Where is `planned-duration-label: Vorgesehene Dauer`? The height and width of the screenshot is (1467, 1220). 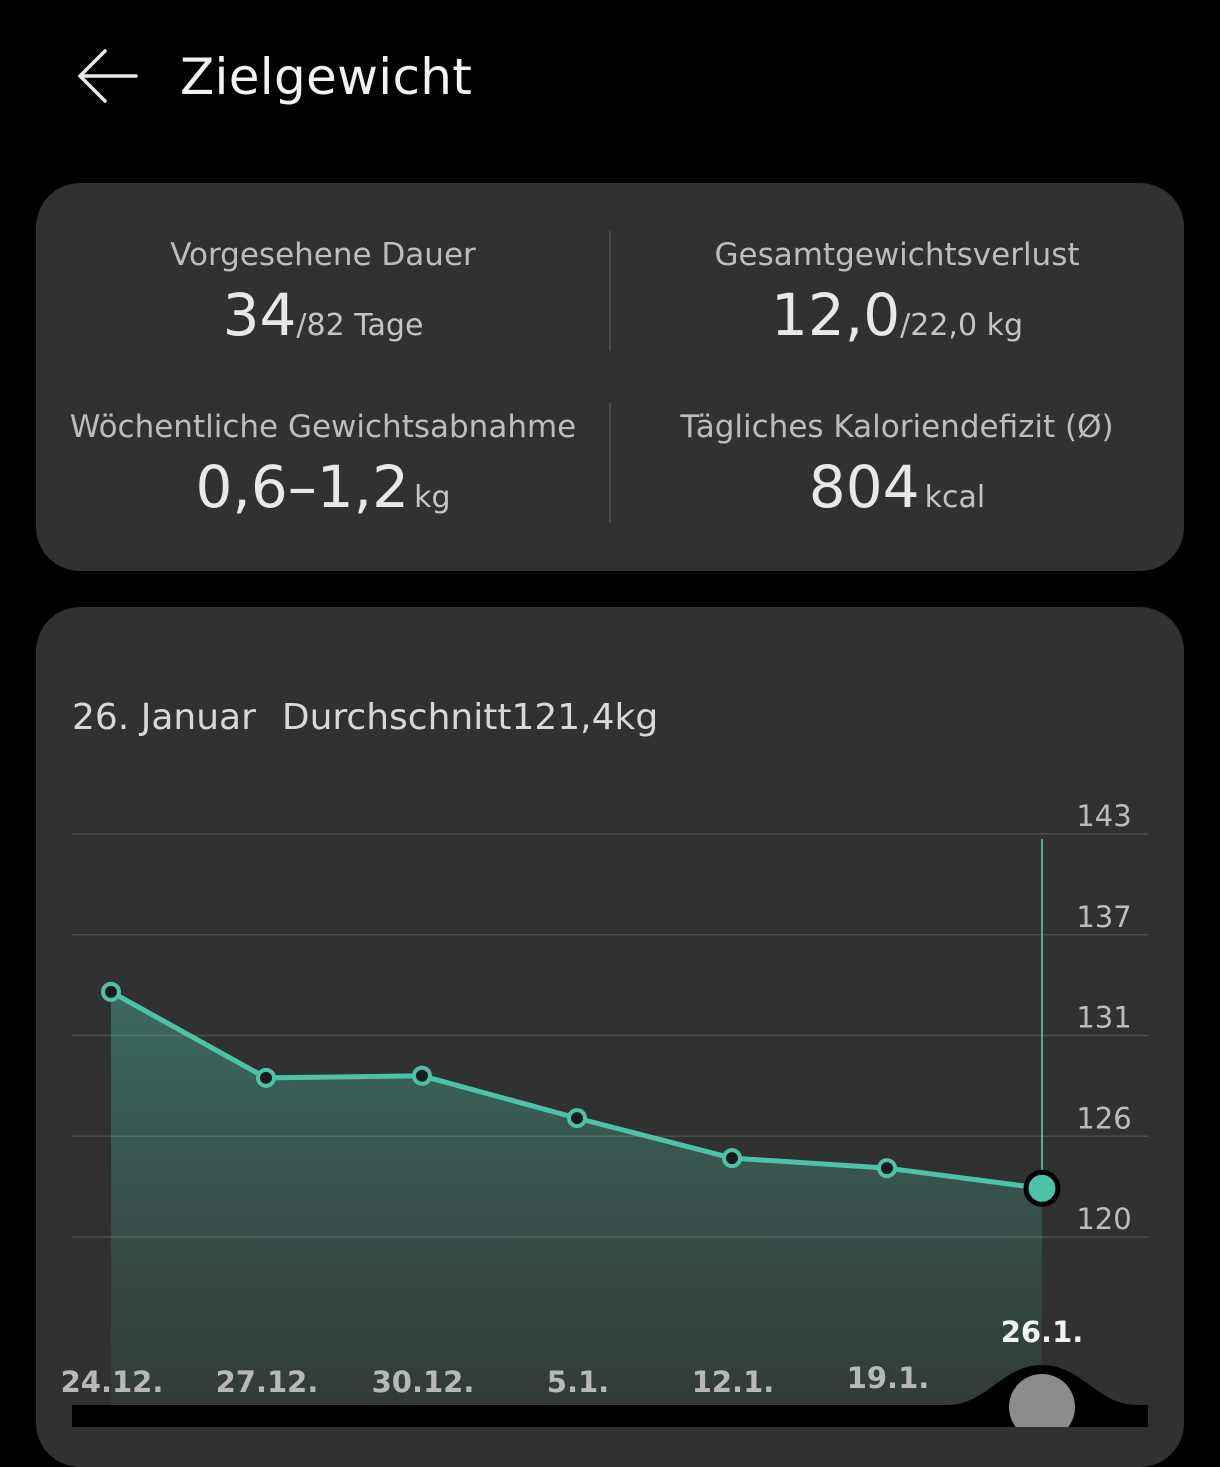 planned-duration-label: Vorgesehene Dauer is located at coordinates (323, 255).